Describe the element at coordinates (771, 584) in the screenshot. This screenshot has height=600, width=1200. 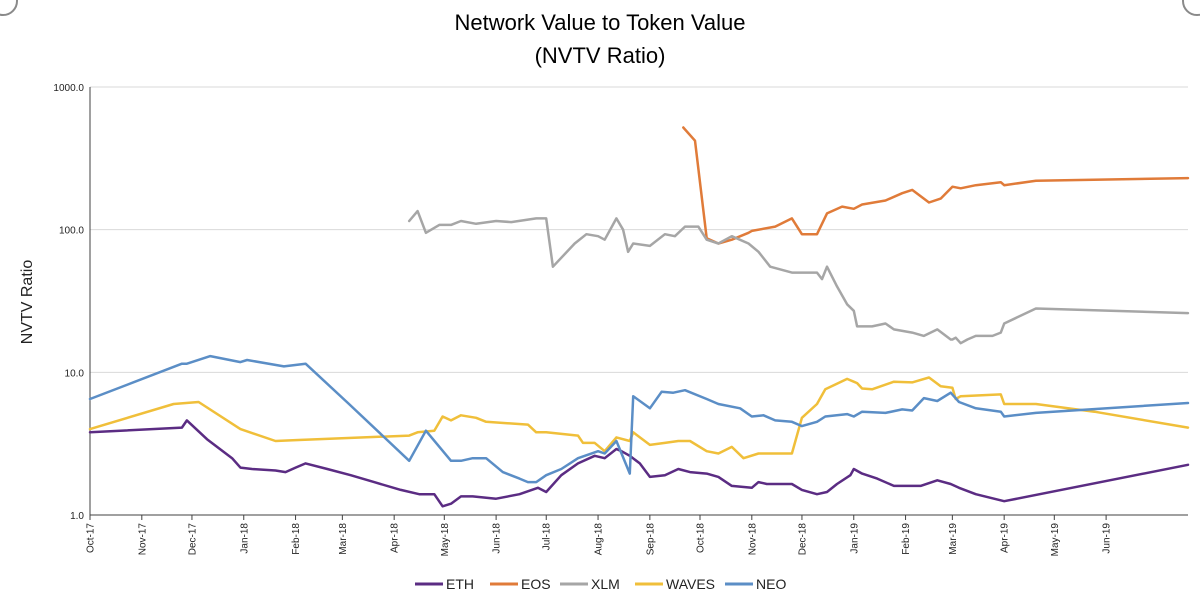
I see `legend-label-neo: NEO` at that location.